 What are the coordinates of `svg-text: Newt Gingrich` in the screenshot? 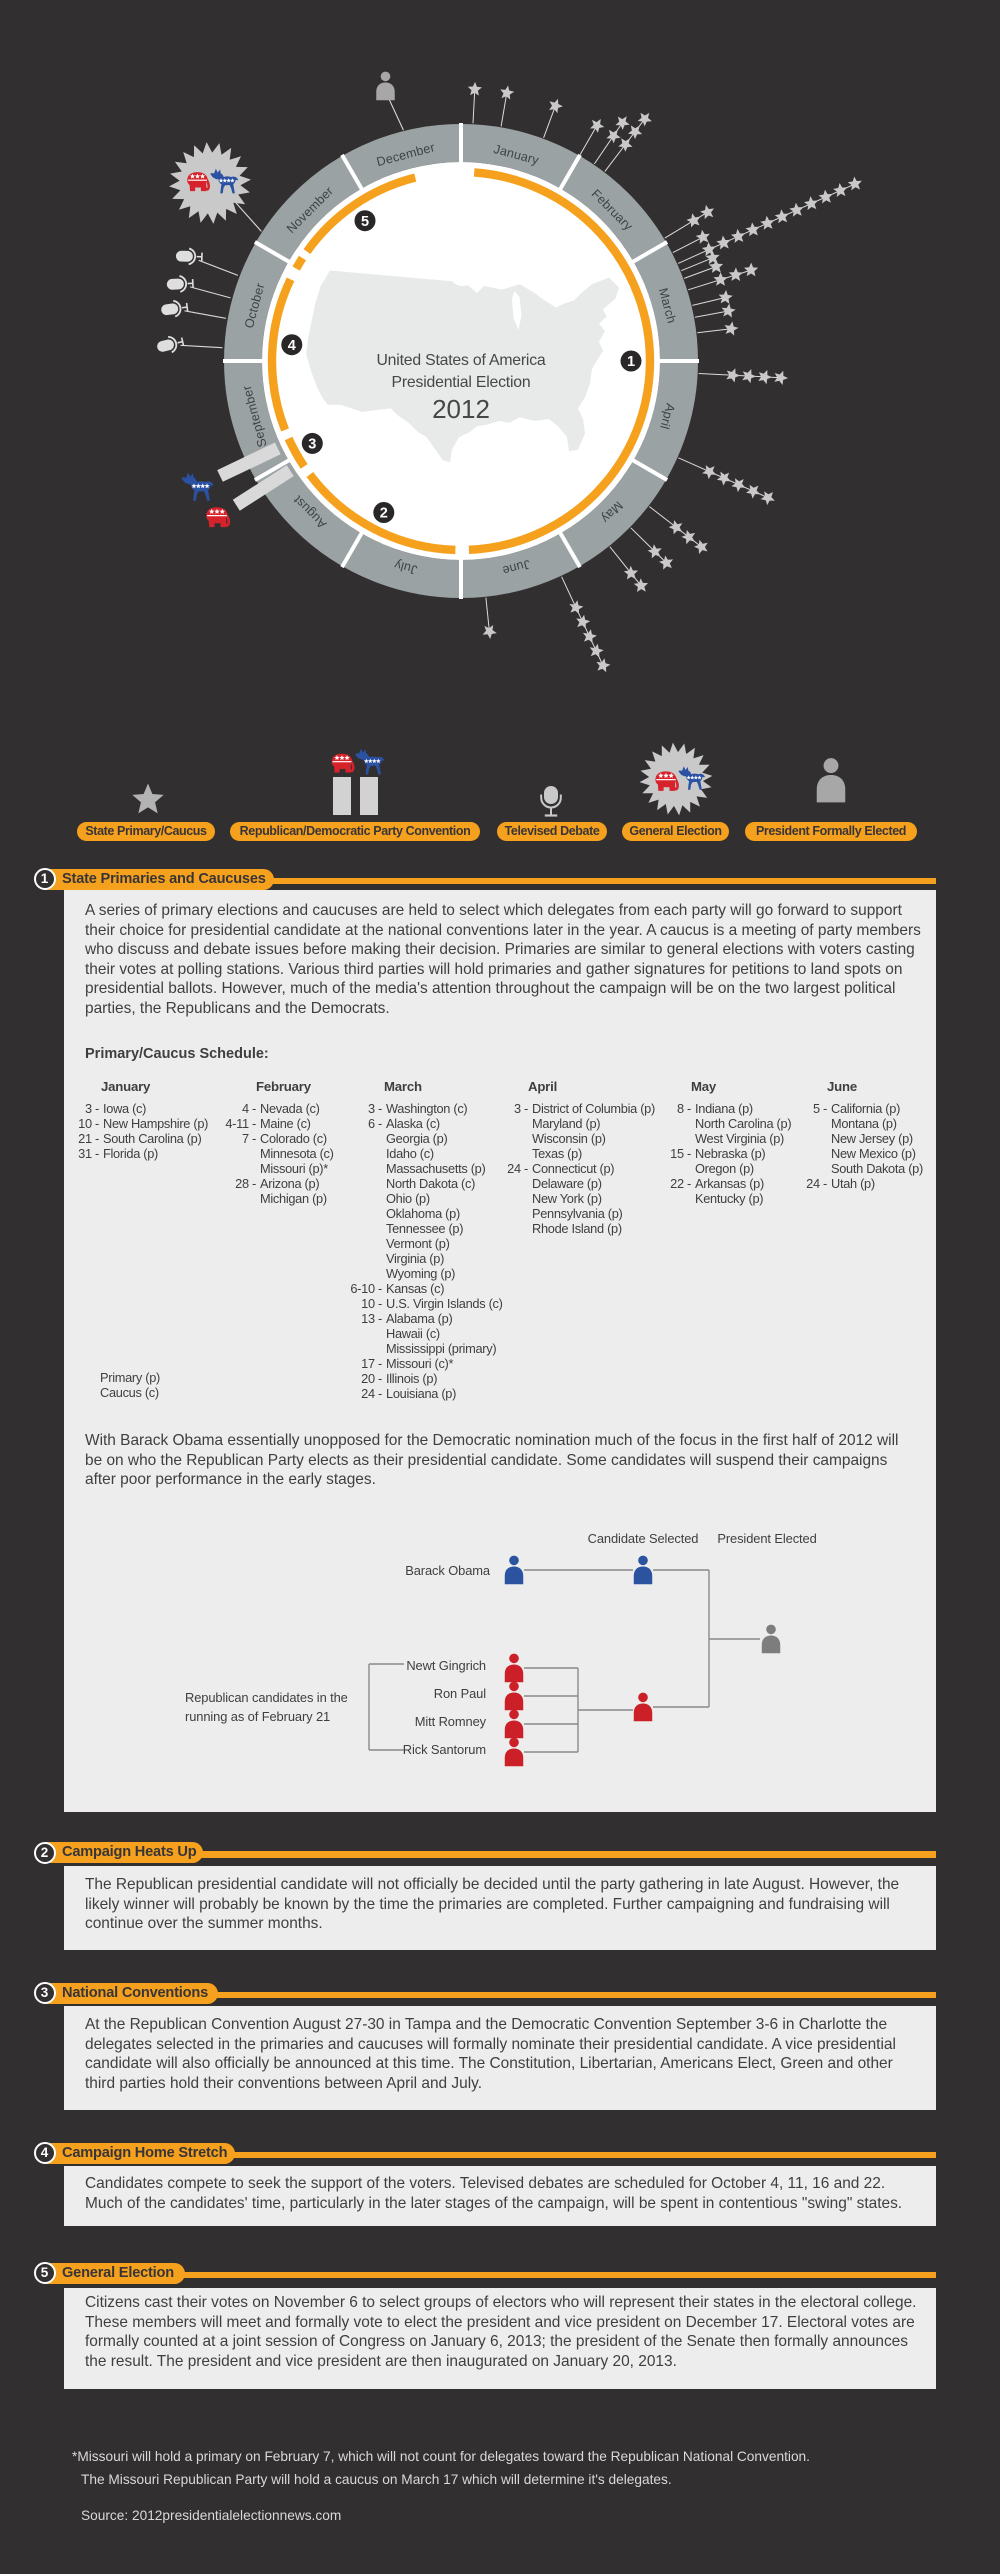 It's located at (446, 1665).